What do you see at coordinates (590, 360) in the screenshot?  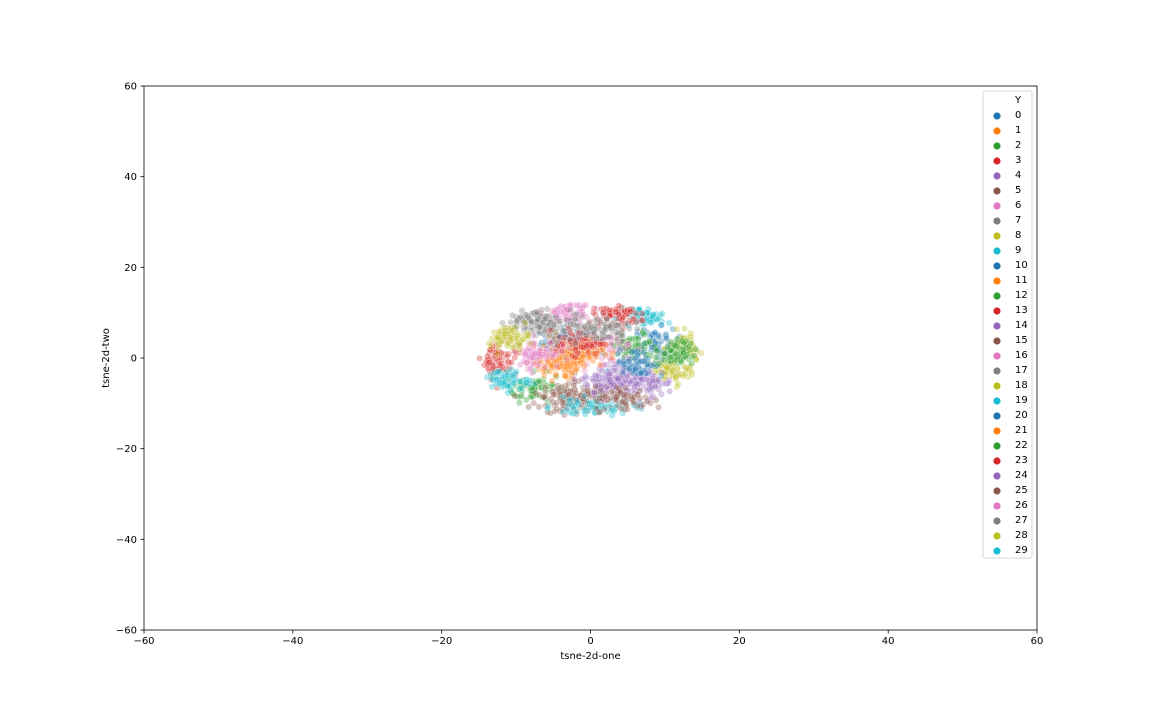 I see `points-layer` at bounding box center [590, 360].